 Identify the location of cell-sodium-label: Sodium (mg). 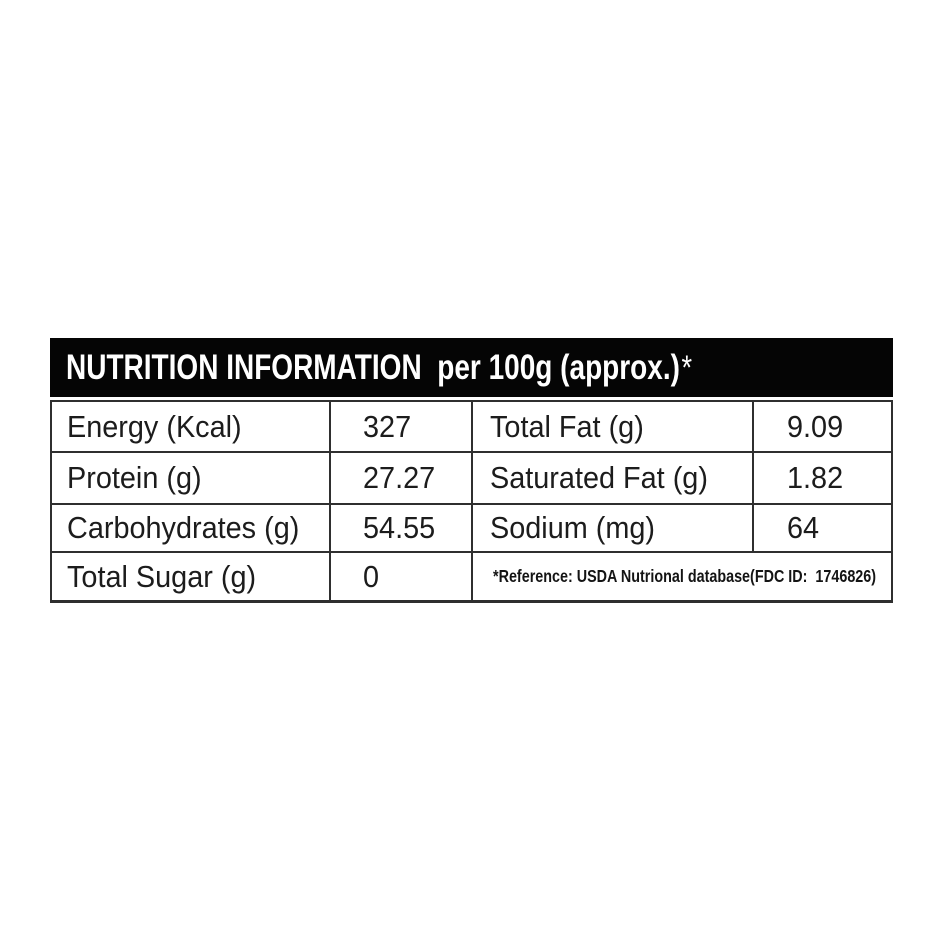
(612, 528).